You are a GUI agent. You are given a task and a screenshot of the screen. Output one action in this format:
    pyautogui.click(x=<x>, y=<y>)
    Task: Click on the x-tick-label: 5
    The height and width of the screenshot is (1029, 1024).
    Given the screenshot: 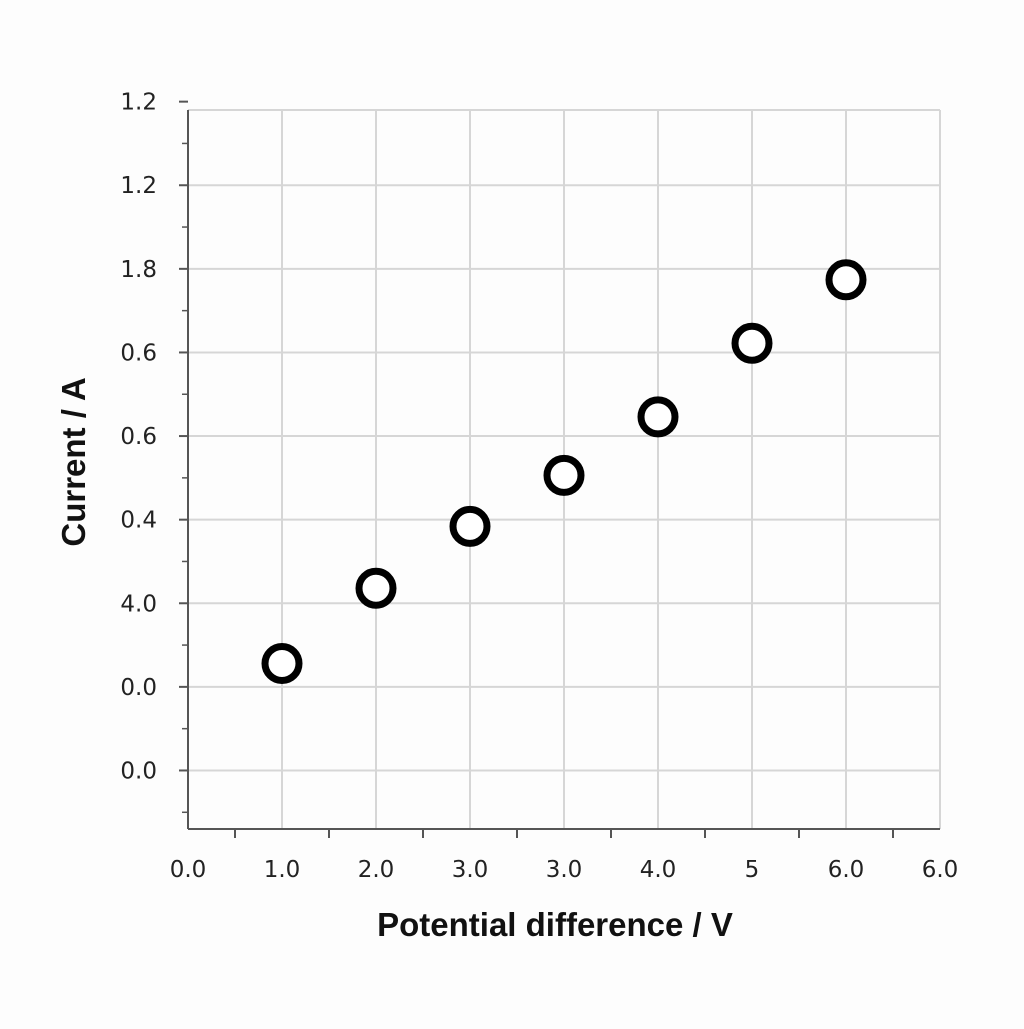 What is the action you would take?
    pyautogui.click(x=752, y=870)
    